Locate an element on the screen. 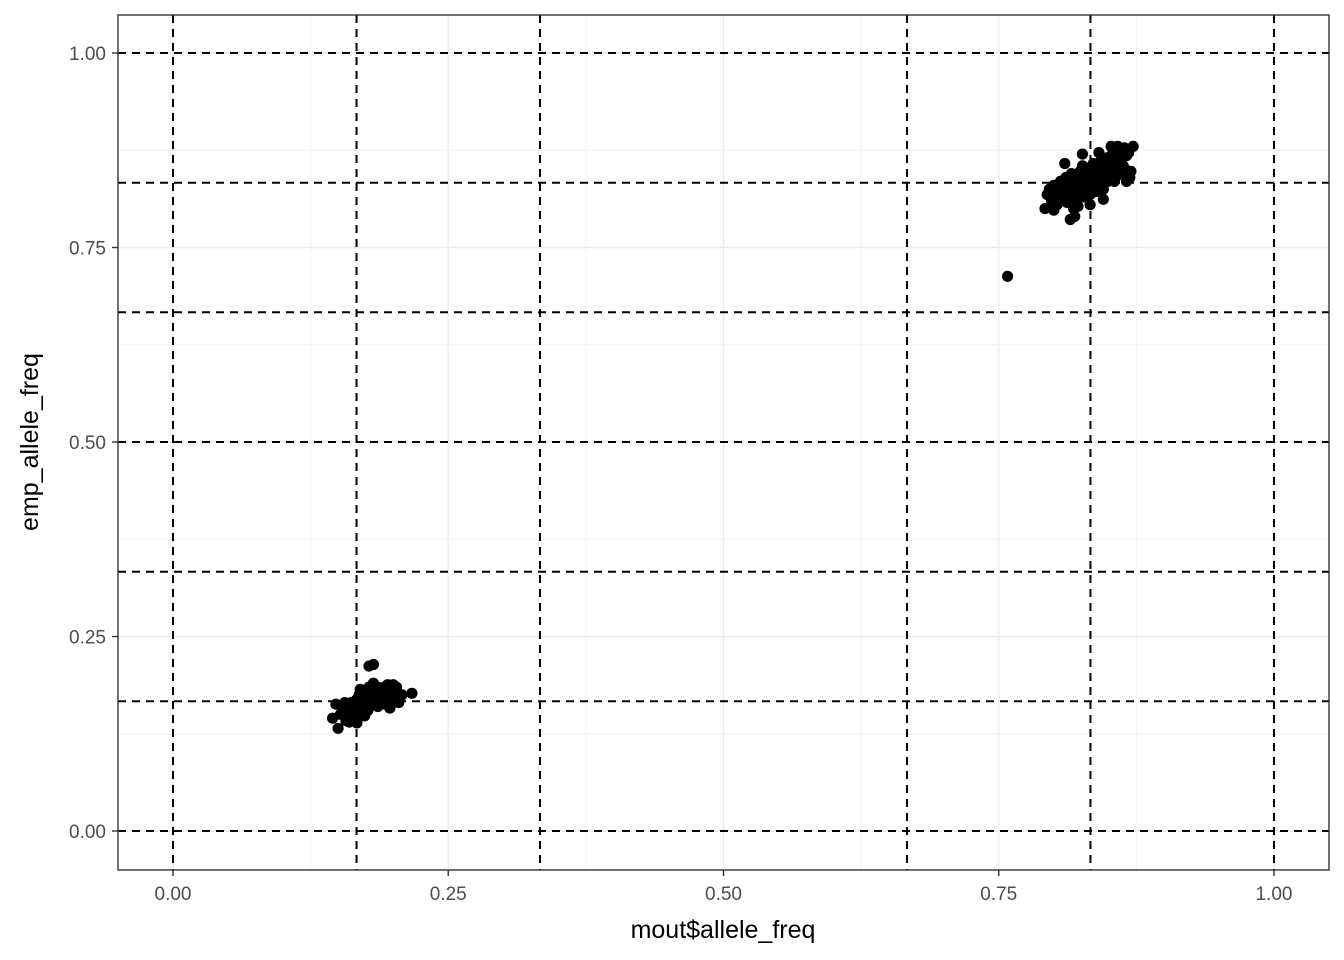 The height and width of the screenshot is (960, 1344). x-axis-ticks: 0.00 0.25 0.50 0.75 1.00 is located at coordinates (724, 887).